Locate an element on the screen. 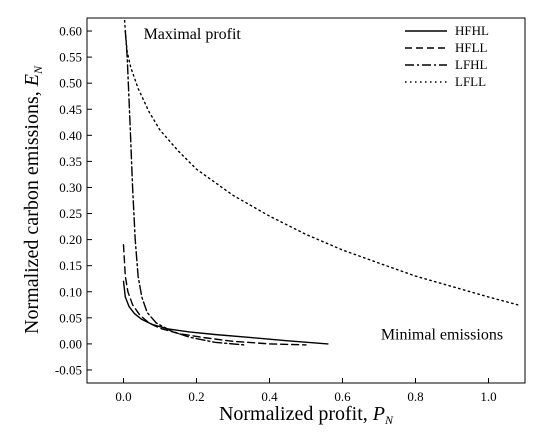 Image resolution: width=550 pixels, height=434 pixels. y-axis-title: Normalized carbon emissions, EN is located at coordinates (33, 199).